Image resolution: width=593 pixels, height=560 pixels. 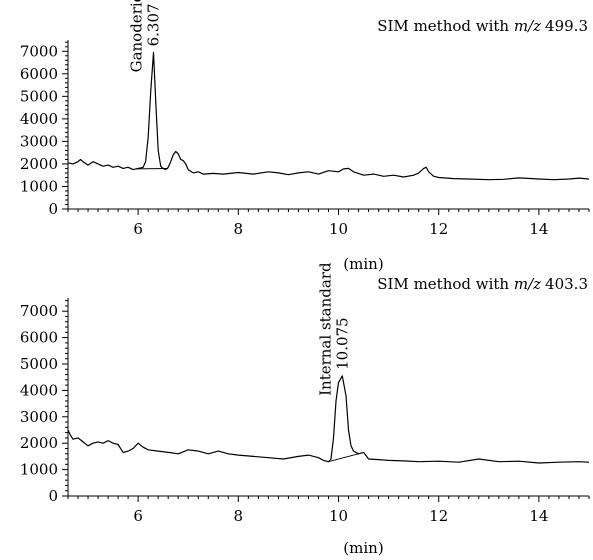 What do you see at coordinates (566, 26) in the screenshot?
I see `mz-value: 499.3` at bounding box center [566, 26].